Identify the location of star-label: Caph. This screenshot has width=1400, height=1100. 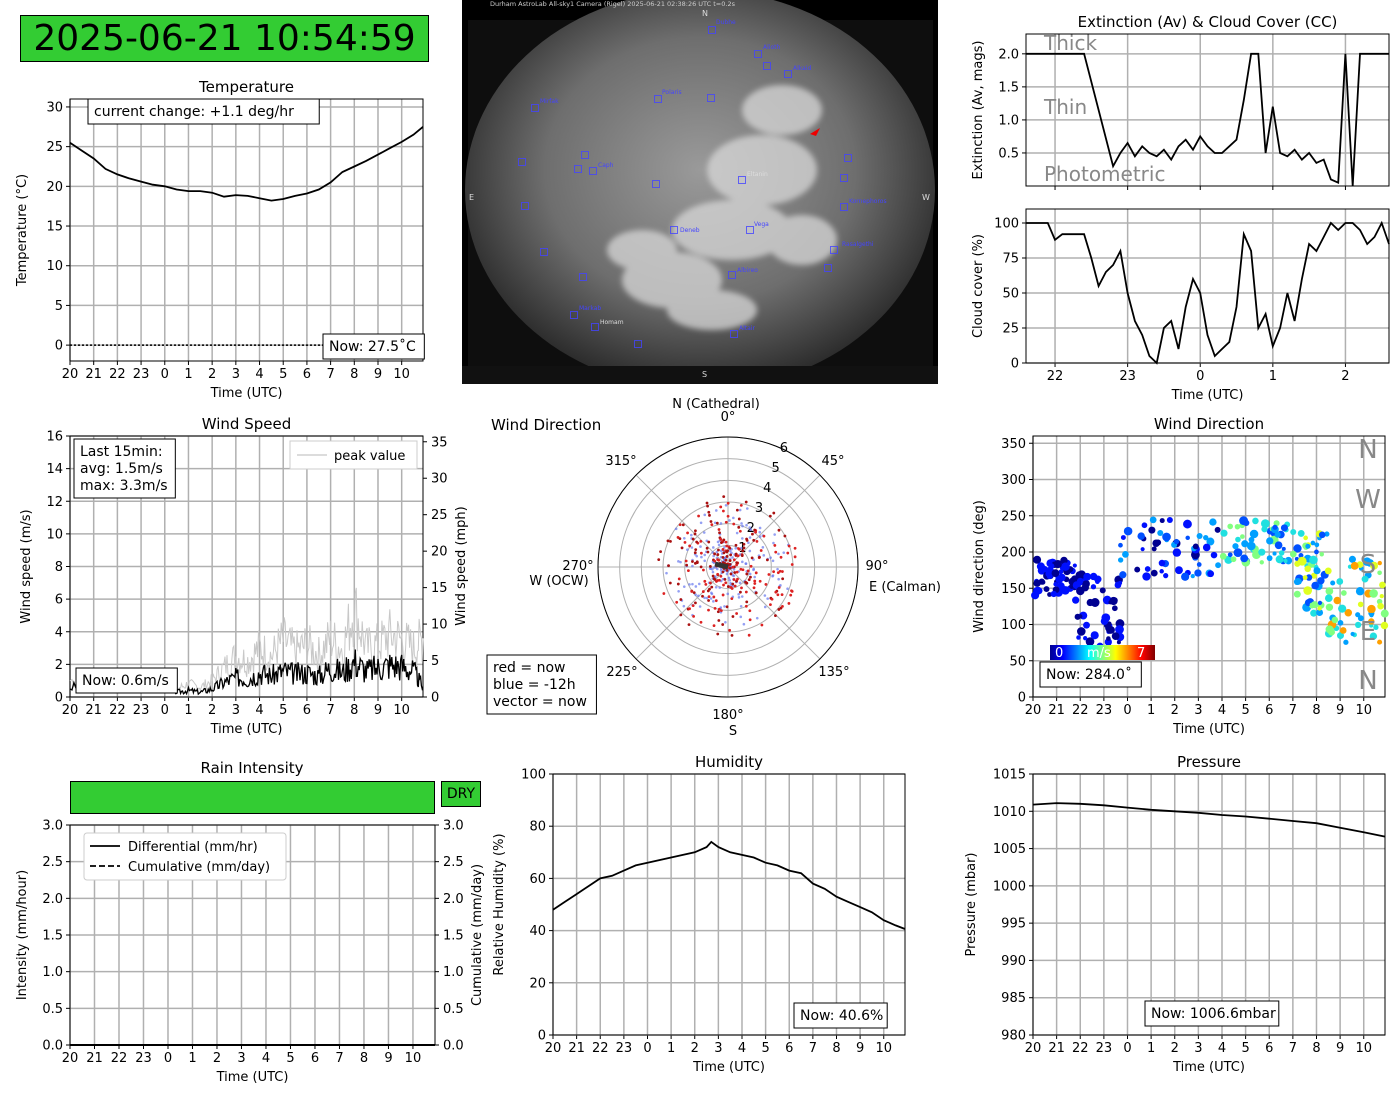
(606, 165).